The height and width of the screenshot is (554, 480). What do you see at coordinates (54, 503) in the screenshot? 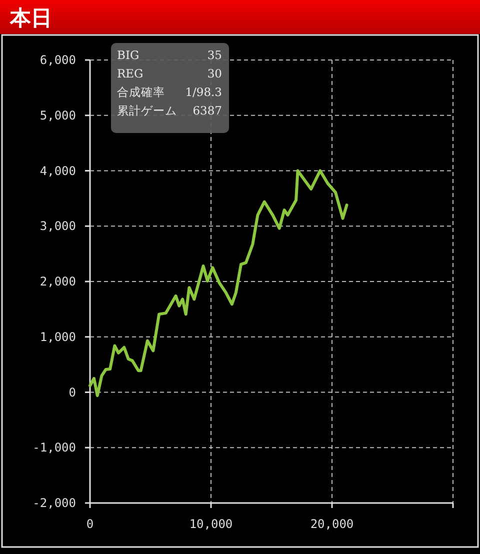
I see `y-tick-label: -2,000` at bounding box center [54, 503].